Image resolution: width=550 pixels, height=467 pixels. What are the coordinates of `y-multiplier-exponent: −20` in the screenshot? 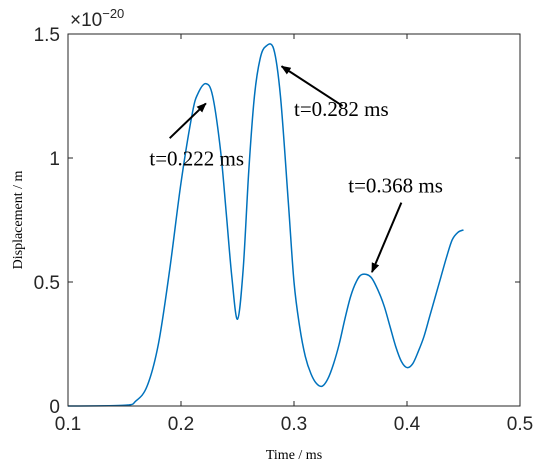 It's located at (113, 13).